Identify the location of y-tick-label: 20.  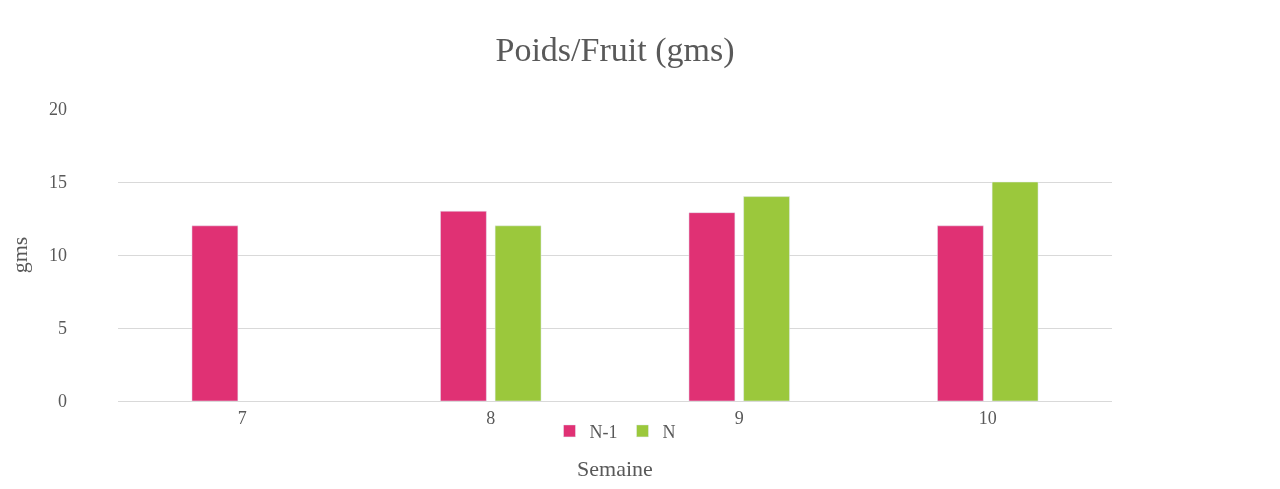
(58, 109).